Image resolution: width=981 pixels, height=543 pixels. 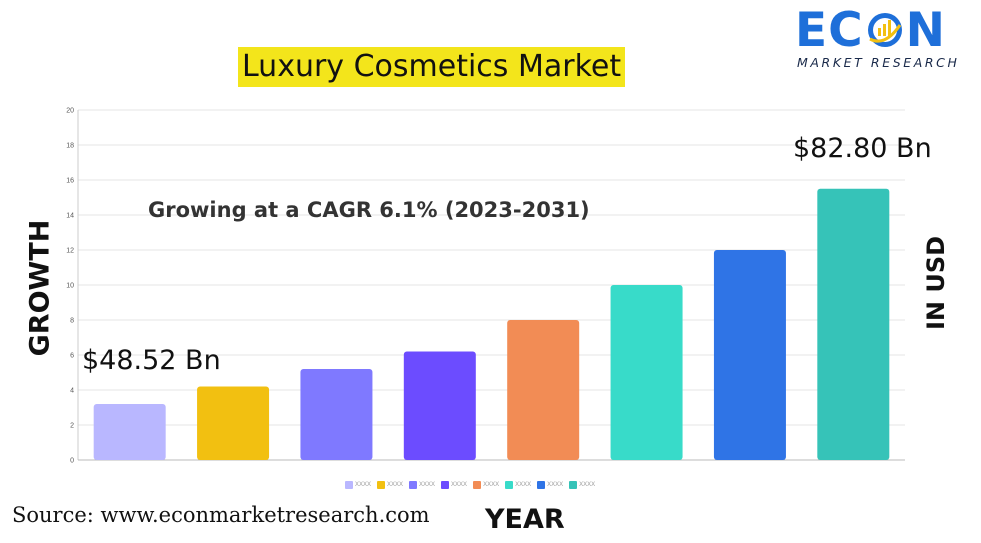 I want to click on y-tick-label: 12, so click(x=70, y=251).